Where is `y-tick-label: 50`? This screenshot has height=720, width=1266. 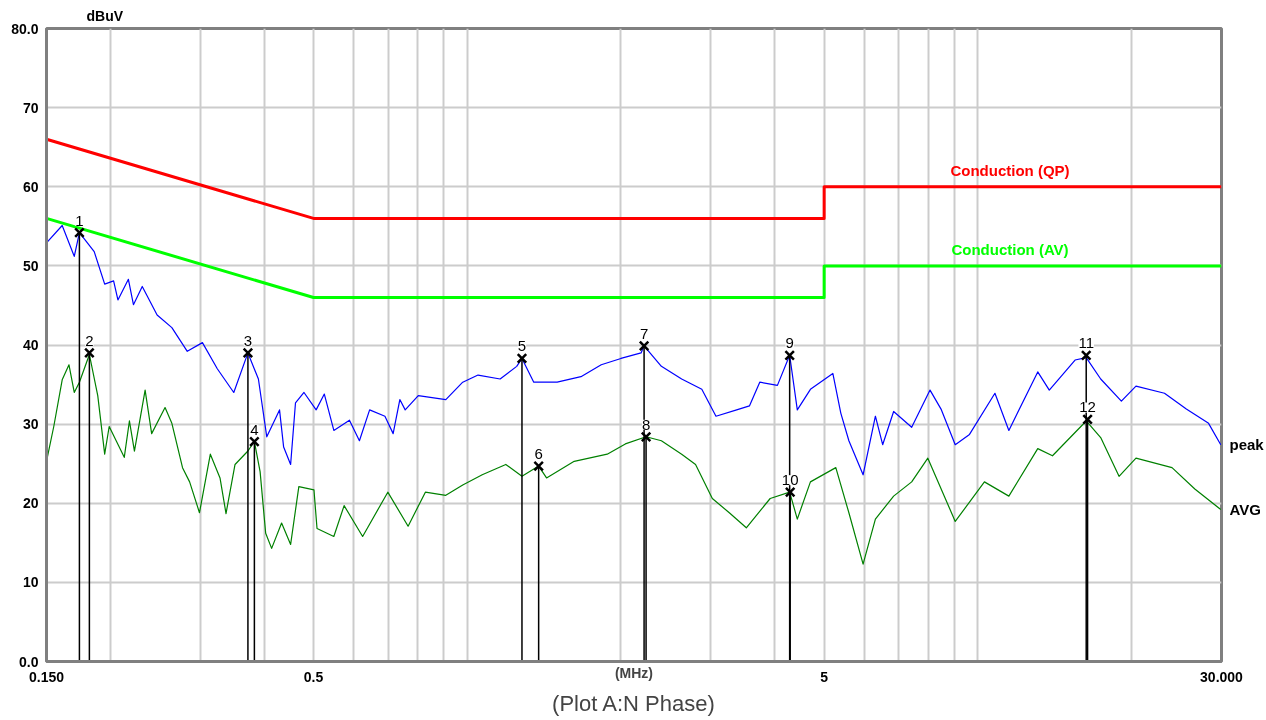 y-tick-label: 50 is located at coordinates (30, 265).